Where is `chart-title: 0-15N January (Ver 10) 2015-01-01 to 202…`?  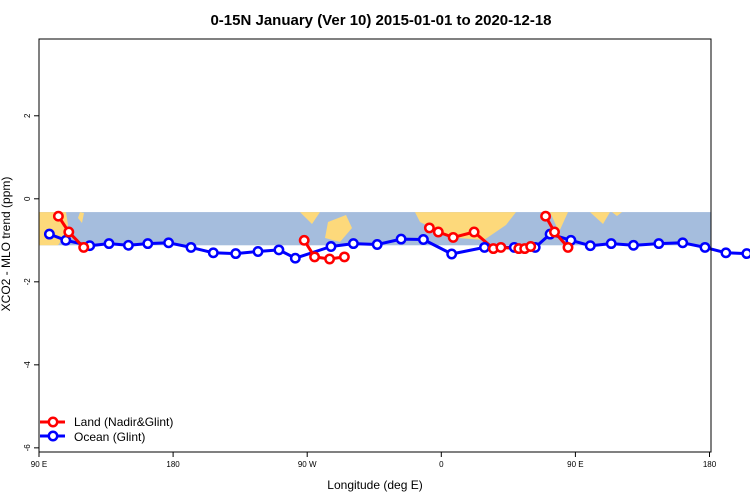
chart-title: 0-15N January (Ver 10) 2015-01-01 to 202… is located at coordinates (380, 20).